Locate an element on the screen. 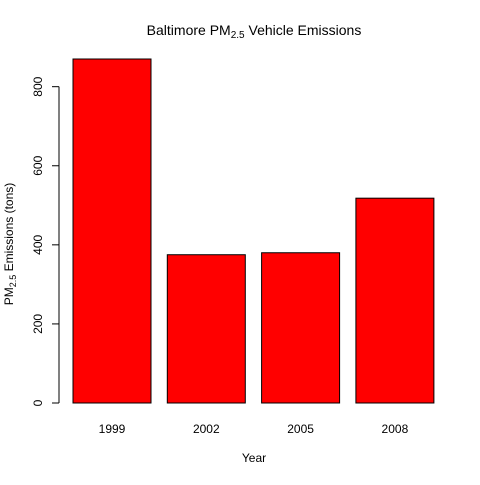 The image size is (480, 485). y-axis-label: PM2.5 Emissions (tons) is located at coordinates (10, 244).